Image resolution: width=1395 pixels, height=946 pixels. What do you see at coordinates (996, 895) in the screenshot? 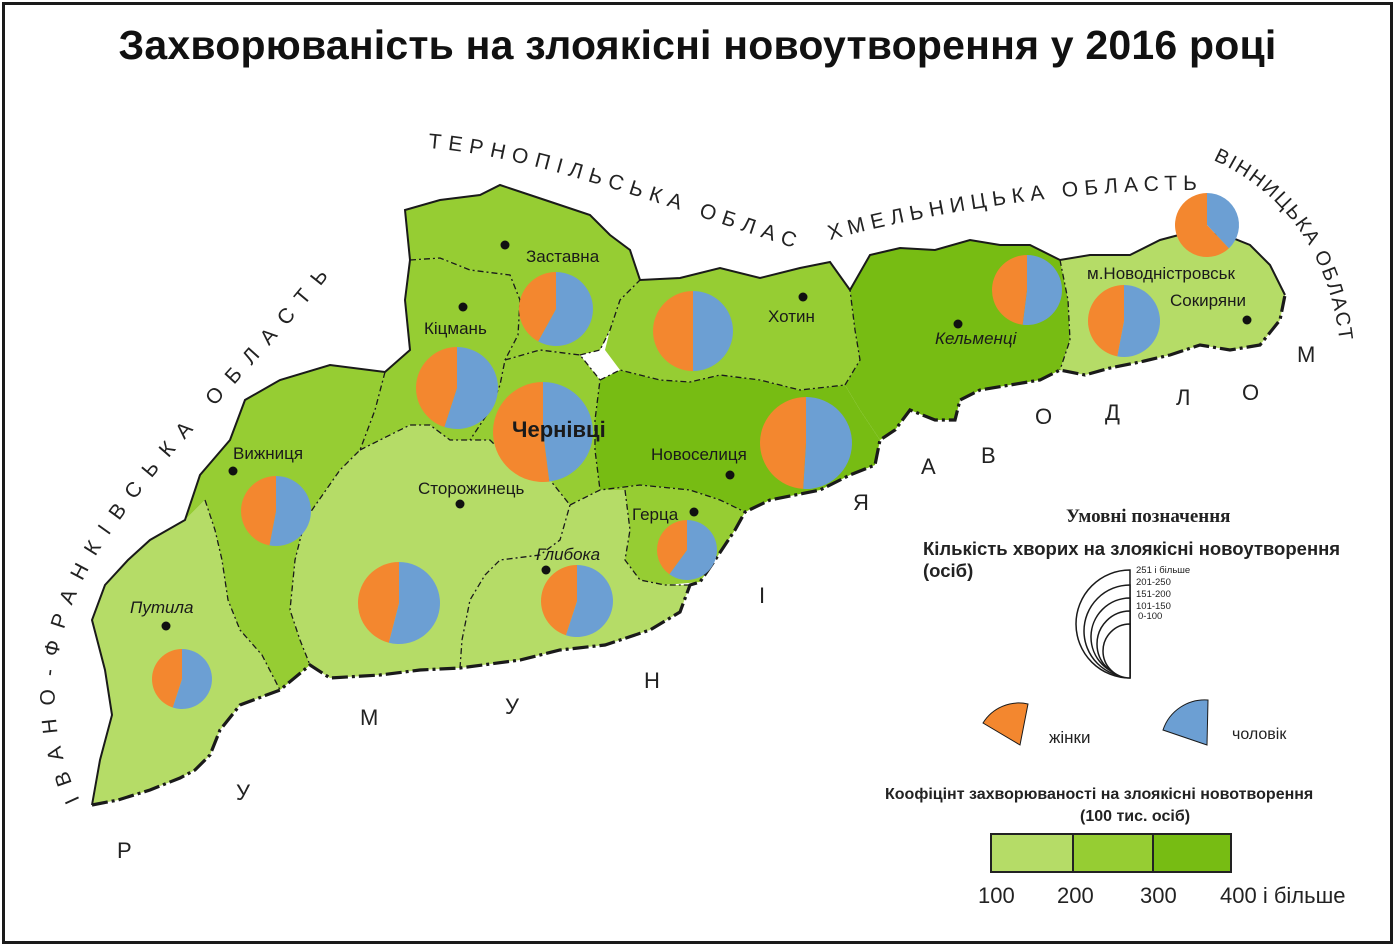
I see `scale-label-100: 100` at bounding box center [996, 895].